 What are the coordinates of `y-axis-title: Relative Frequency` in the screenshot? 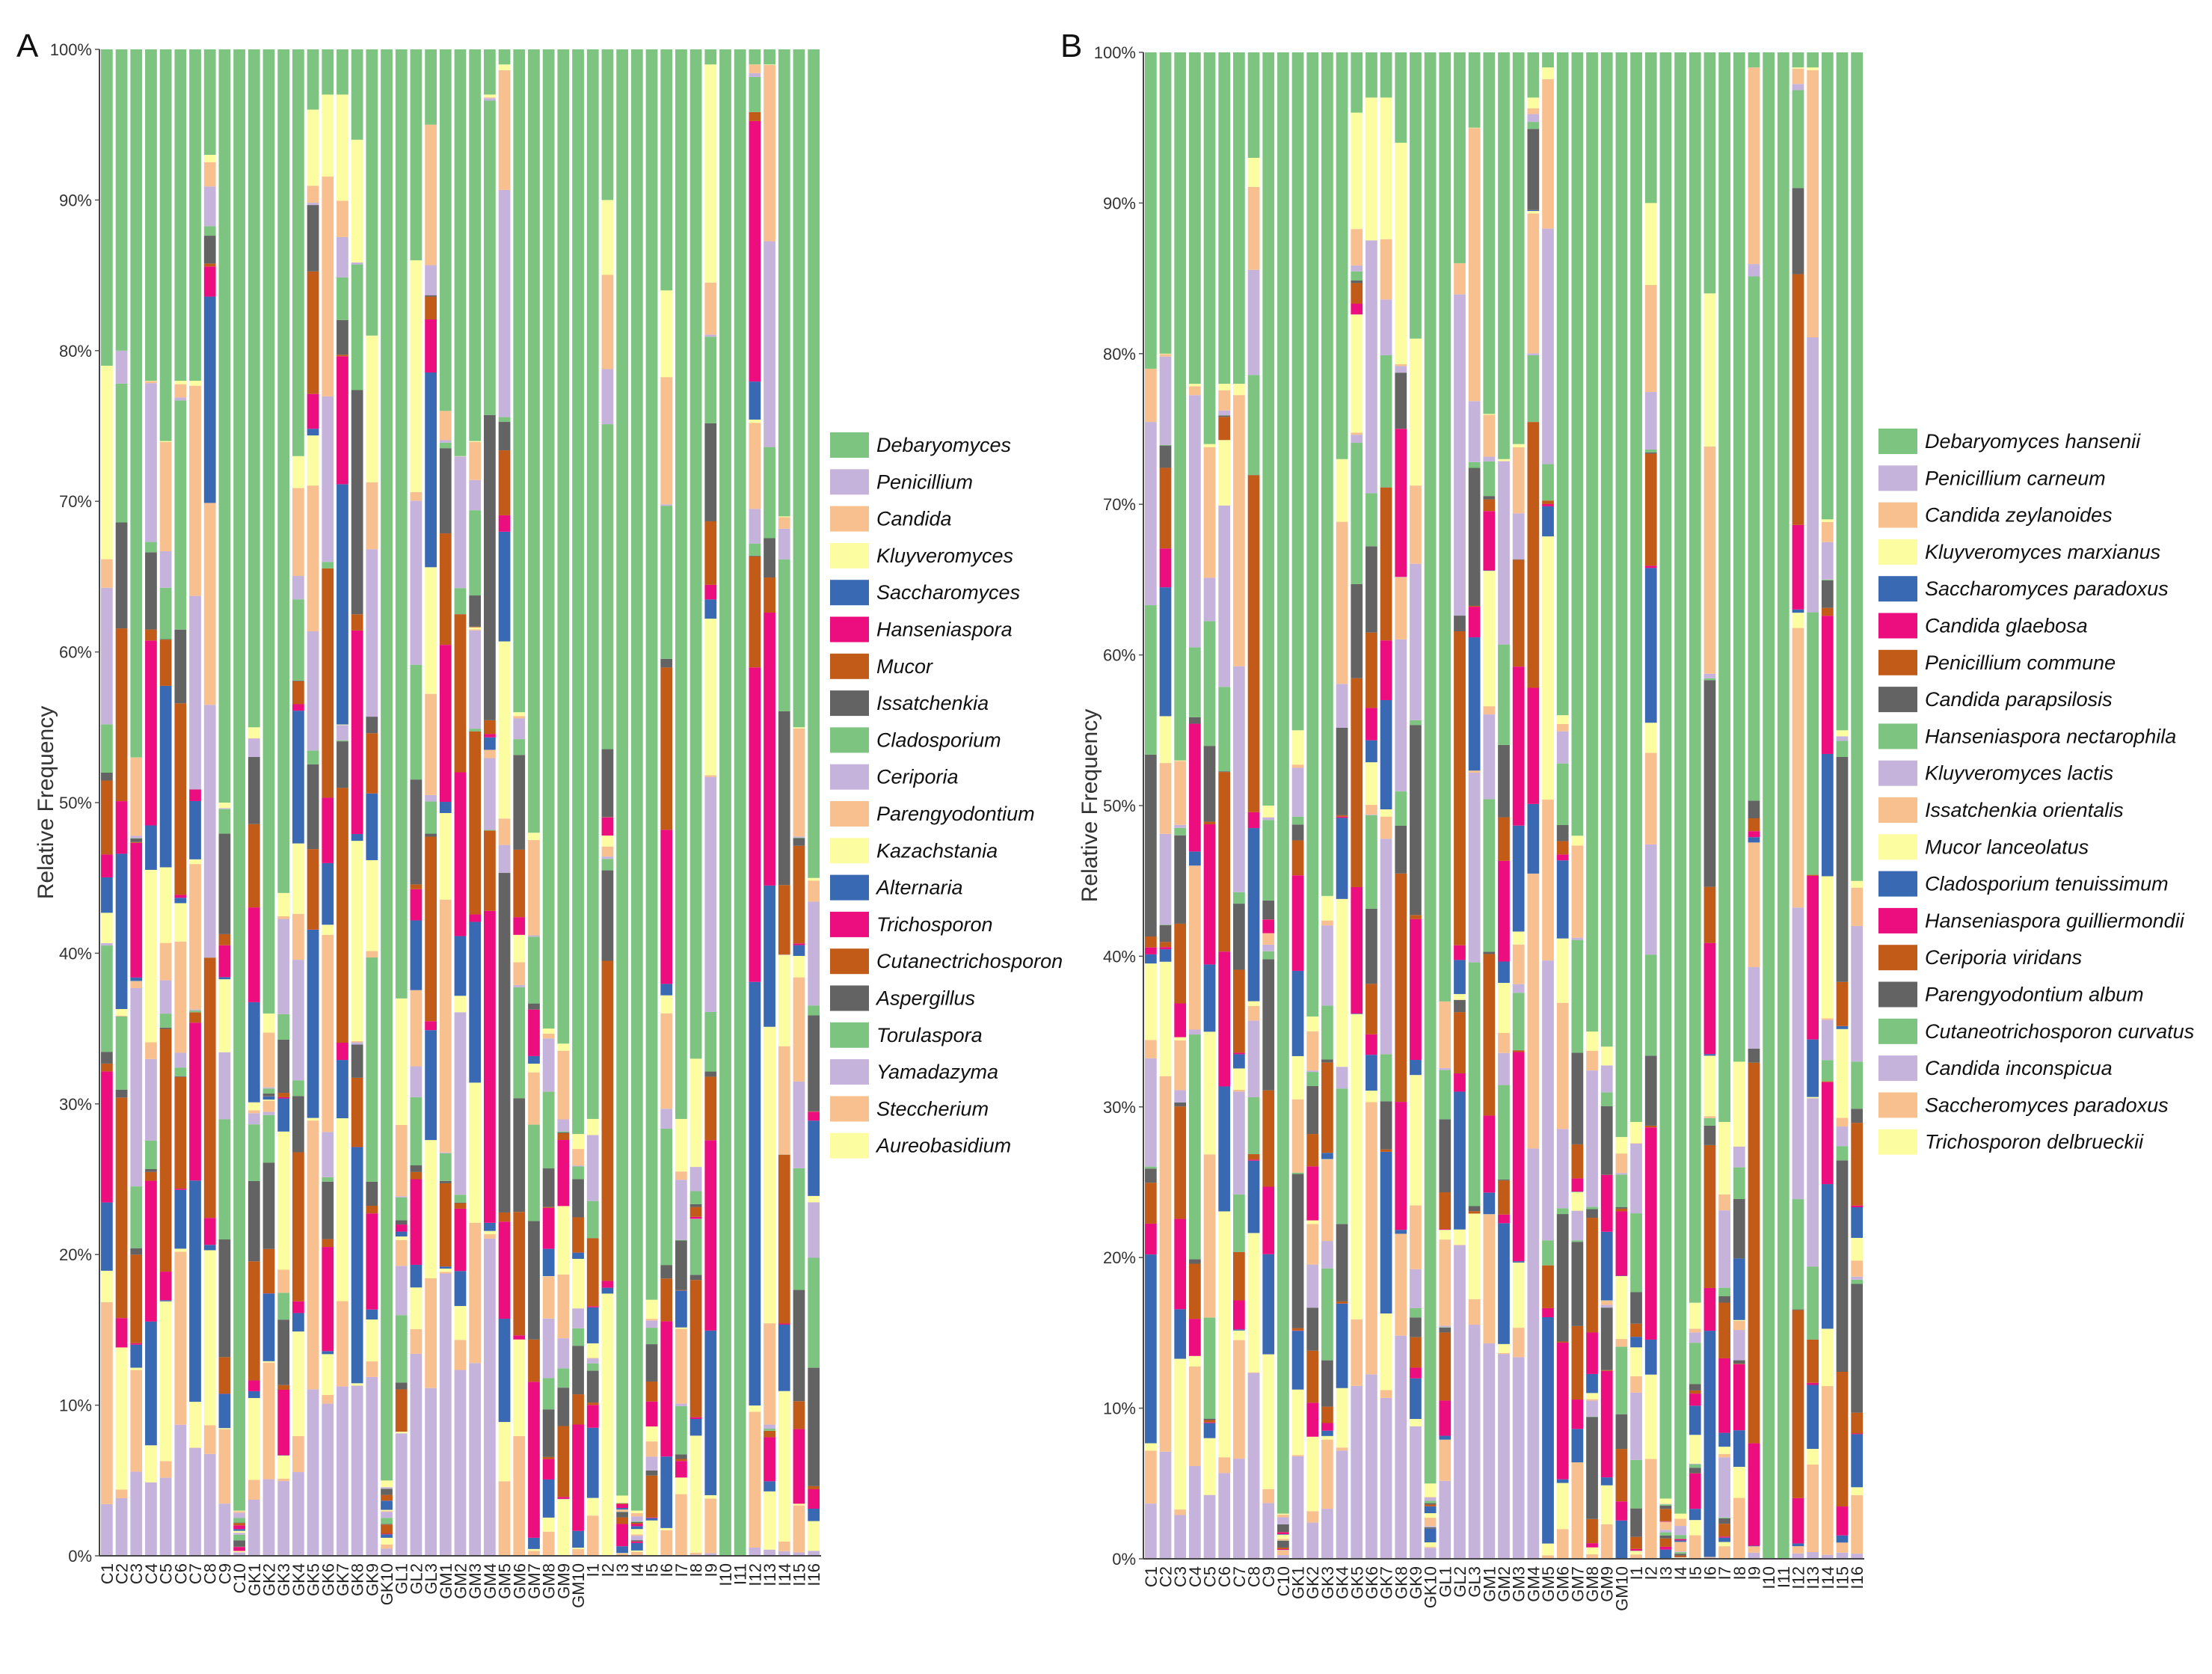 It's located at (1090, 806).